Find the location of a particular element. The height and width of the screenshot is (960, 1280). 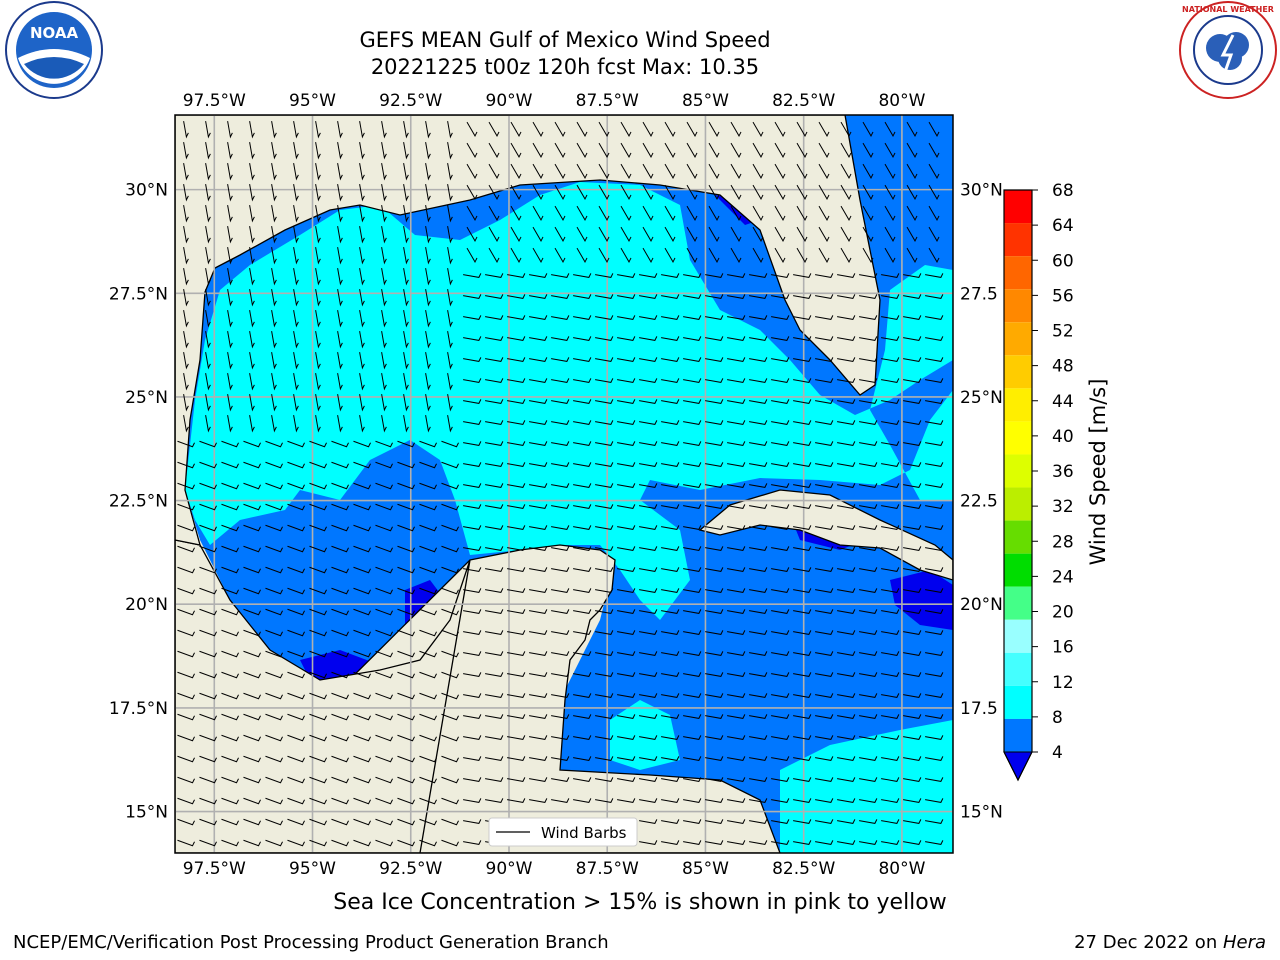

colorbar-tick-label: 28 is located at coordinates (1063, 542).